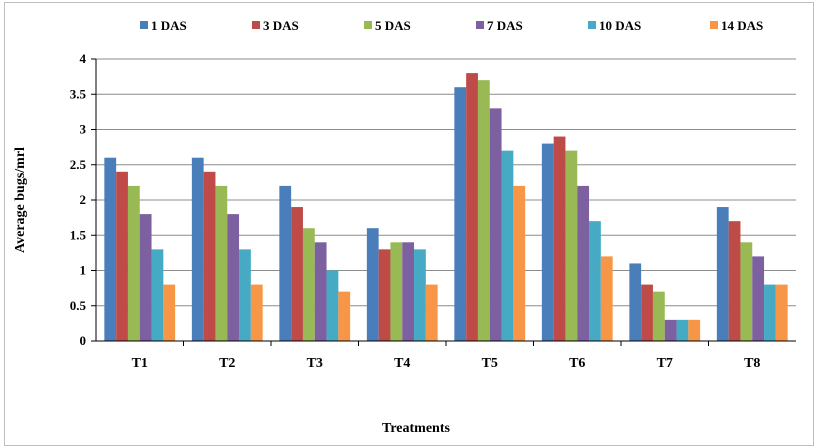 Image resolution: width=818 pixels, height=448 pixels. I want to click on bar-t8-1-das, so click(722, 274).